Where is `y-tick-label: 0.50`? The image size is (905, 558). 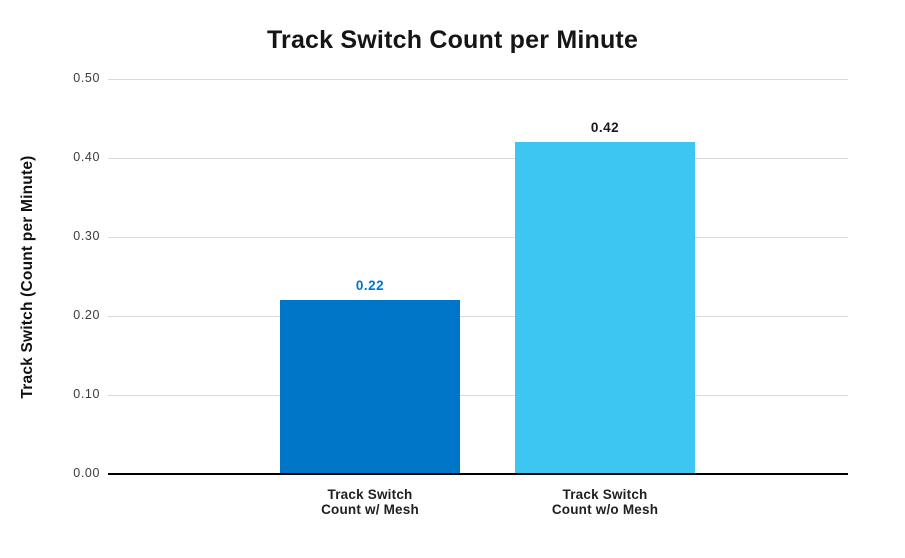 y-tick-label: 0.50 is located at coordinates (86, 78).